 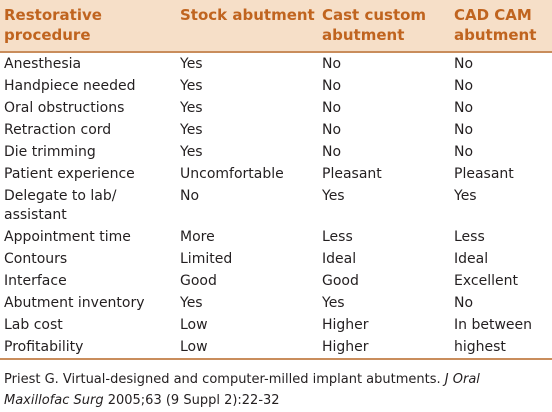 What do you see at coordinates (88, 348) in the screenshot?
I see `procedure-cell: Profitability` at bounding box center [88, 348].